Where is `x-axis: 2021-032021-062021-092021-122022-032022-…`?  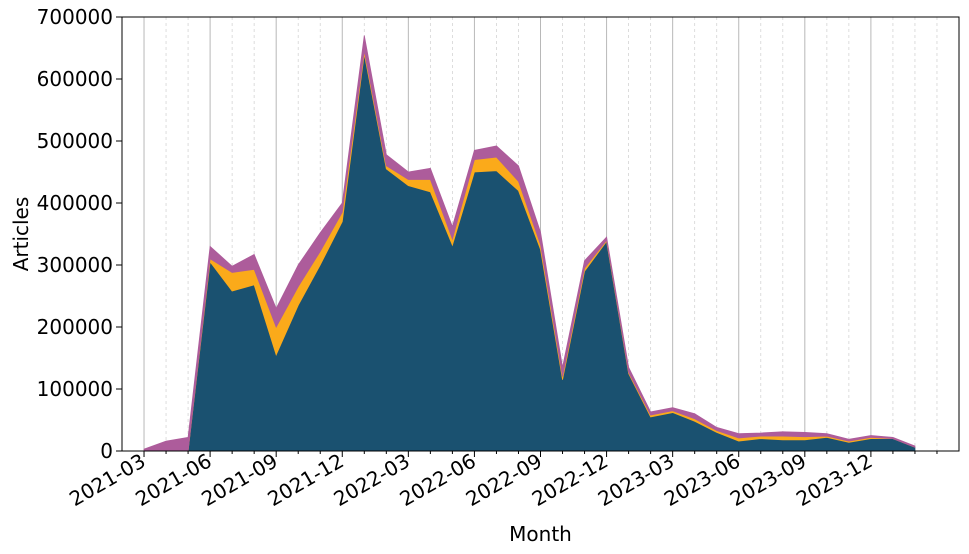
x-axis: 2021-032021-062021-092021-122022-032022-… is located at coordinates (501, 480).